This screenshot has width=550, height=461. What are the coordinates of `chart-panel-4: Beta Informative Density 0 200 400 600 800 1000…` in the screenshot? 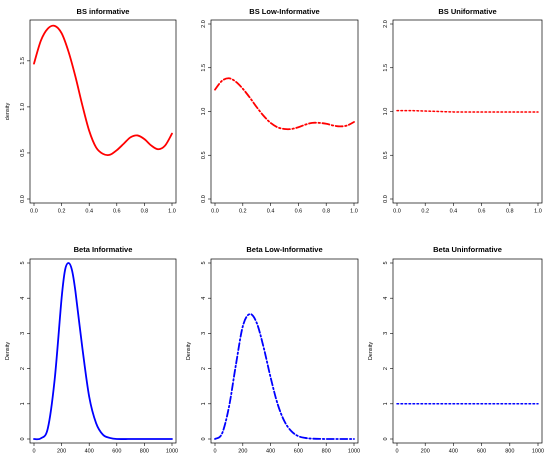 It's located at (91, 350).